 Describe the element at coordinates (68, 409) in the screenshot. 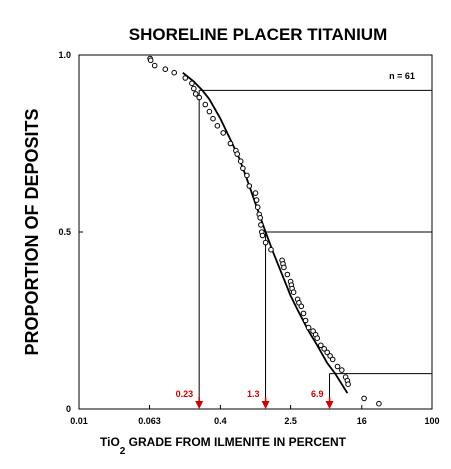

I see `y-tick-label-0: 0` at that location.